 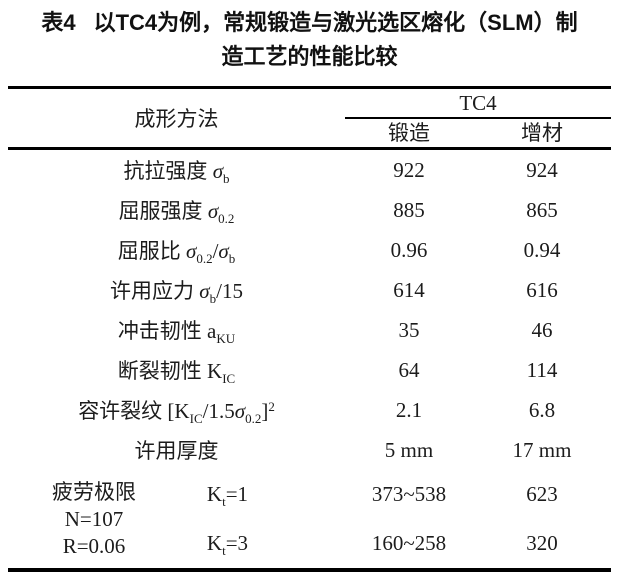 I want to click on value-additive: 924, so click(x=542, y=169).